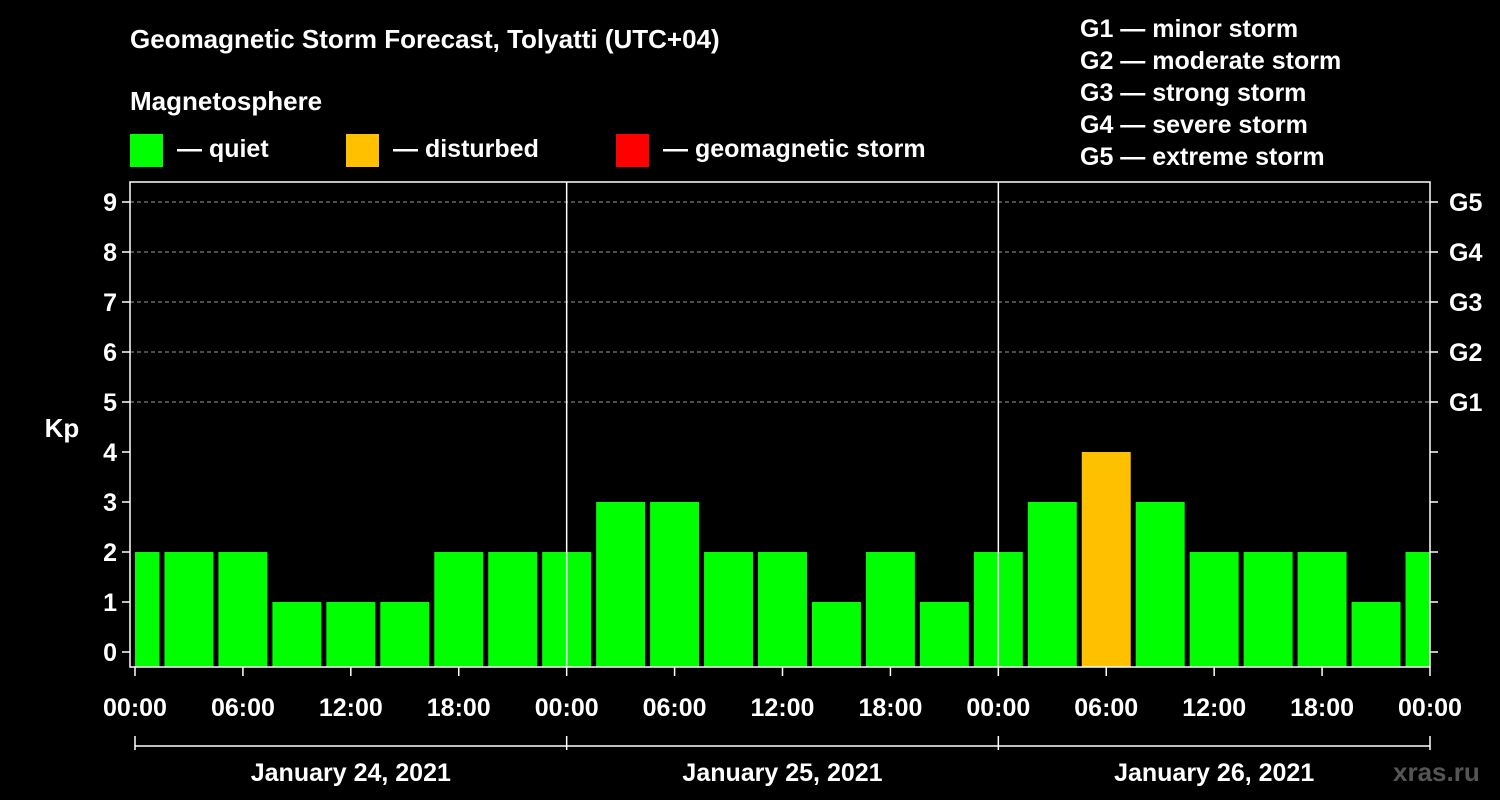 This screenshot has width=1500, height=800. Describe the element at coordinates (1465, 253) in the screenshot. I see `g-level-label: G4` at that location.